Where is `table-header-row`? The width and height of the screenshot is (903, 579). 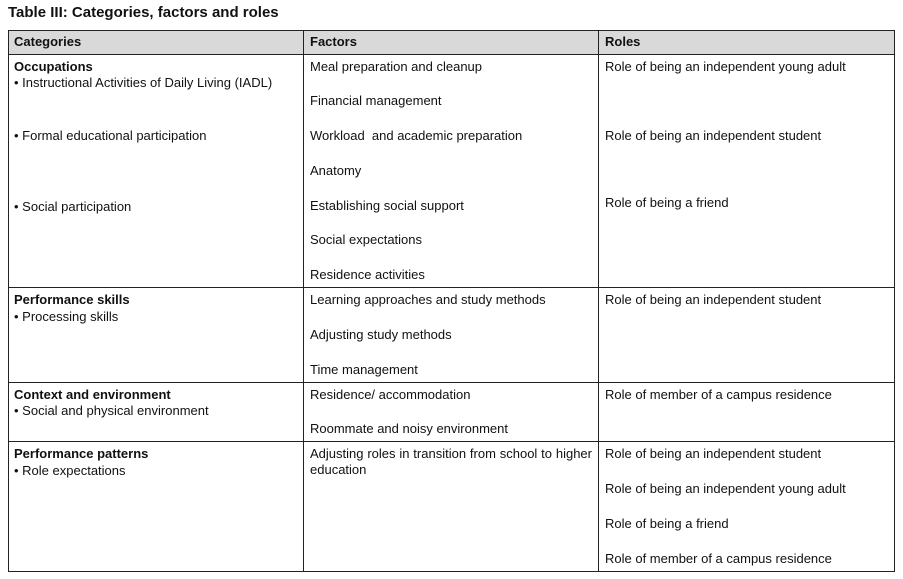
table-header-row is located at coordinates (451, 42).